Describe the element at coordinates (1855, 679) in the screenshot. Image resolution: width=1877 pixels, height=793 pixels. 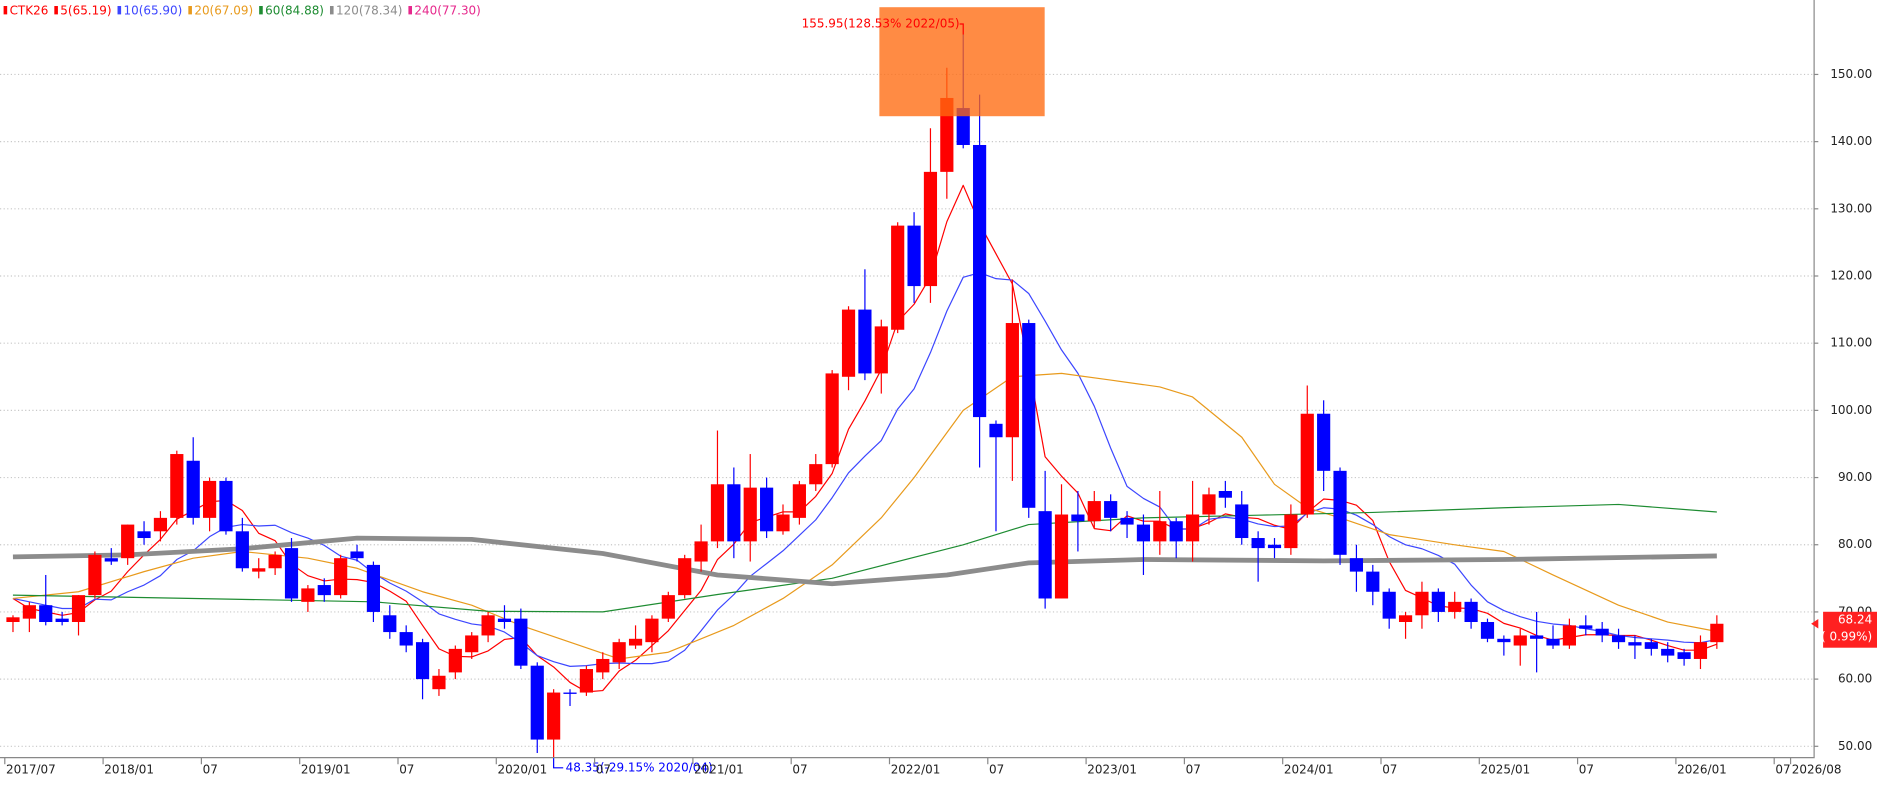
I see `y-tick-label: 60.00` at that location.